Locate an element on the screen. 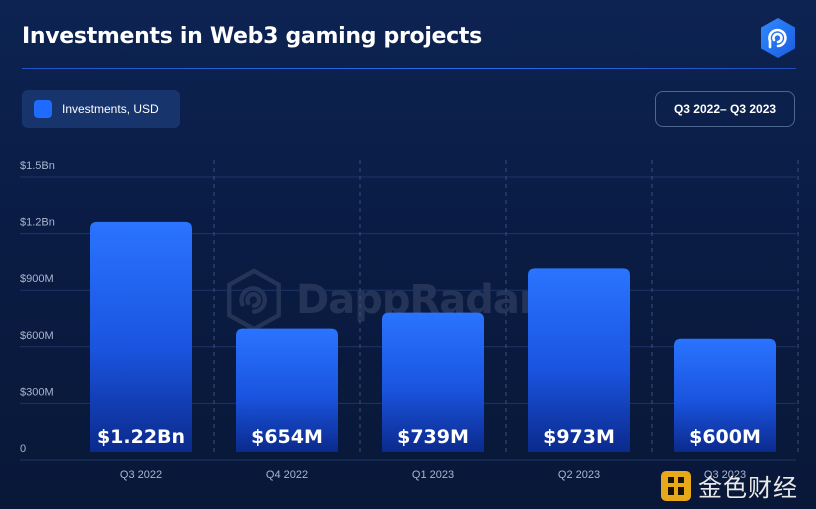 This screenshot has height=509, width=816. x-tick-label: Q1 2023 is located at coordinates (433, 475).